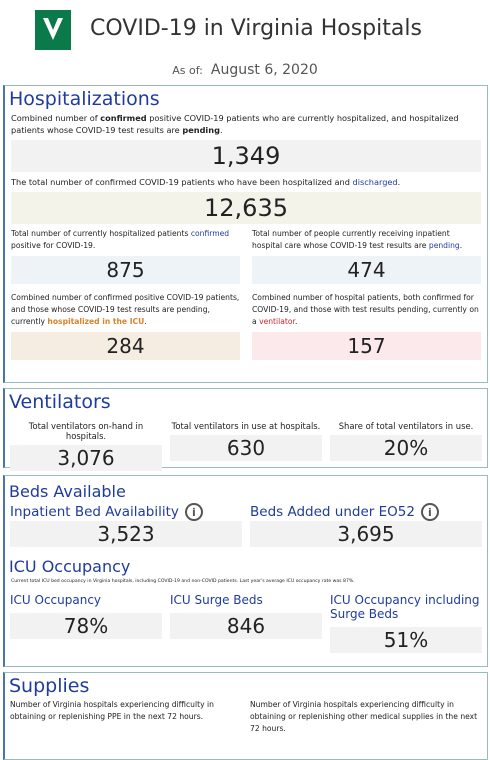  I want to click on metric-label: Total ventilators in use at hospitals., so click(246, 426).